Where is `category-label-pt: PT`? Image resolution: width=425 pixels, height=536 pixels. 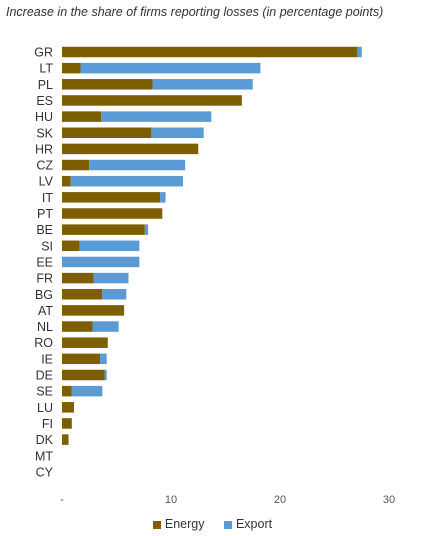
category-label-pt: PT is located at coordinates (45, 214).